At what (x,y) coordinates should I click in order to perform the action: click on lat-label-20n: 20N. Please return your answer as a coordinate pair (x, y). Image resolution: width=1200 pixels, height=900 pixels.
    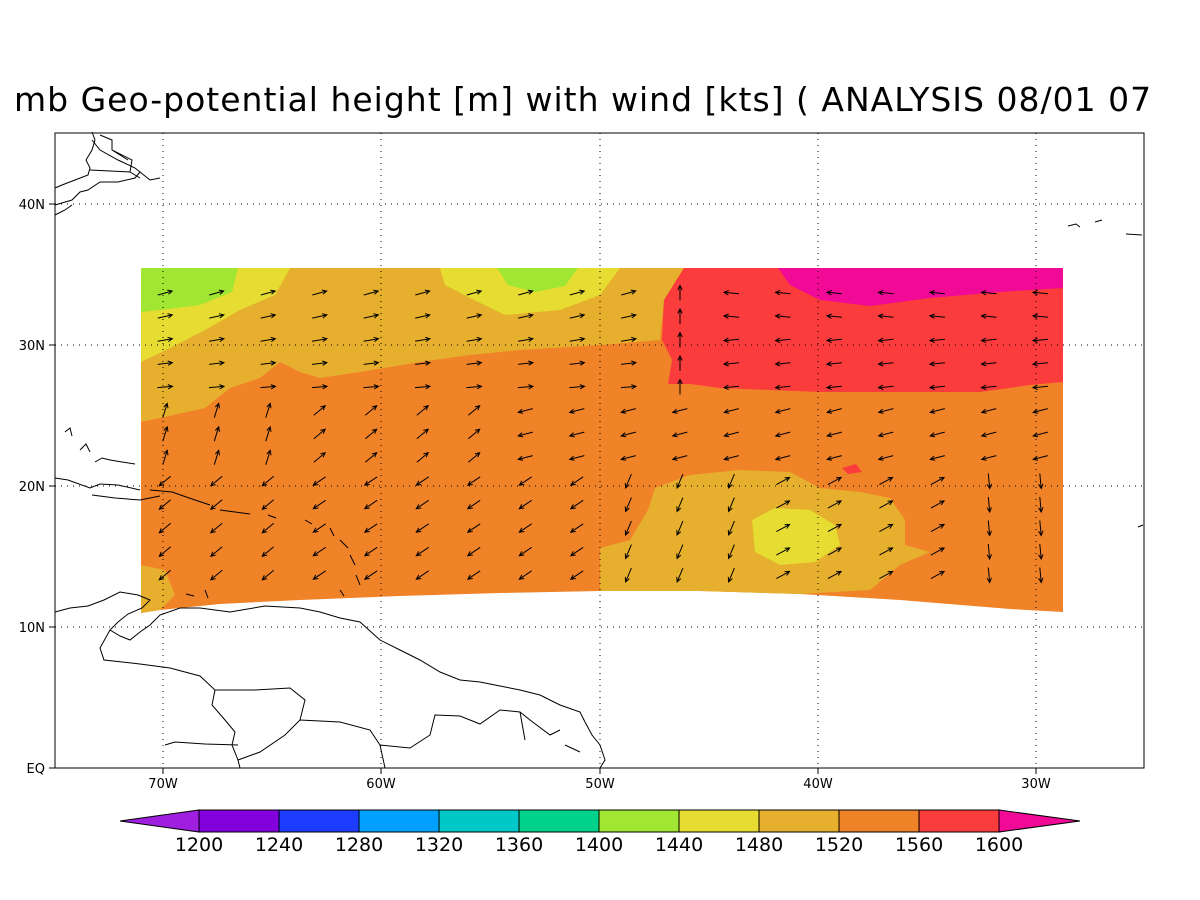
    Looking at the image, I should click on (32, 487).